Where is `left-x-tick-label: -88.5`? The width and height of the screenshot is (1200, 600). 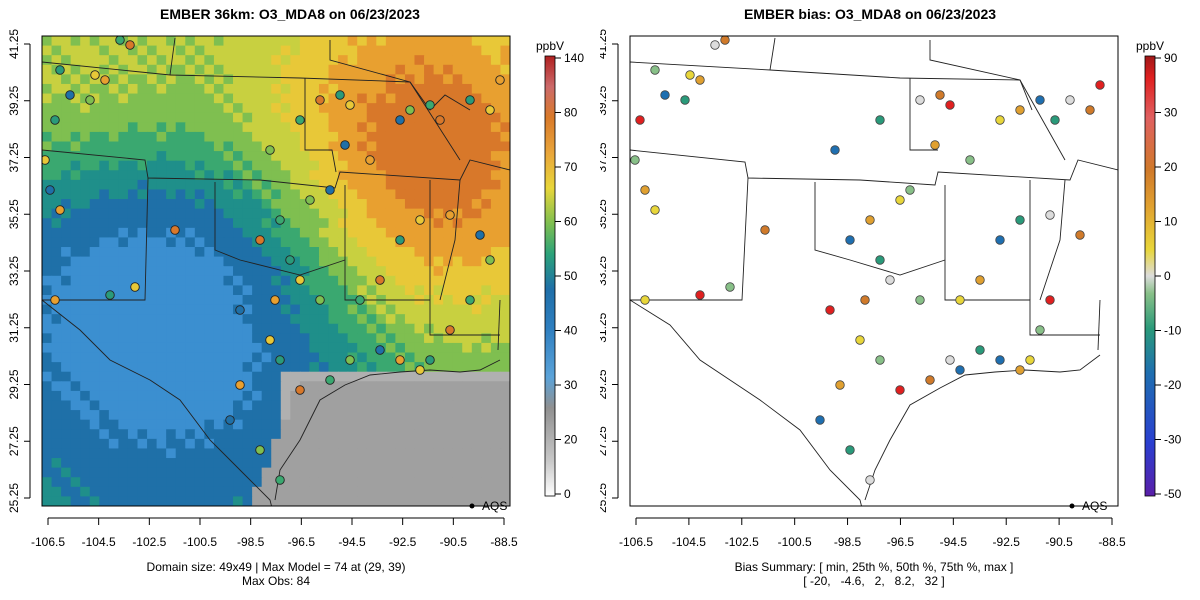
left-x-tick-label: -88.5 is located at coordinates (504, 542).